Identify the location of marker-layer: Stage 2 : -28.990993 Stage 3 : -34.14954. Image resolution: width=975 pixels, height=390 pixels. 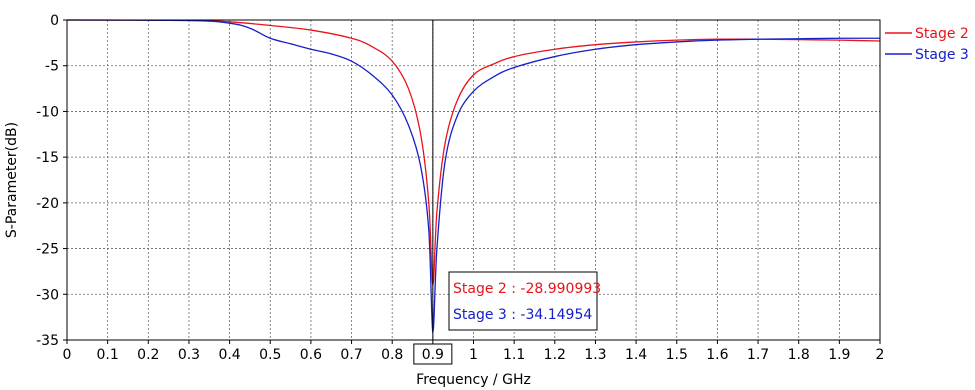
(516, 180).